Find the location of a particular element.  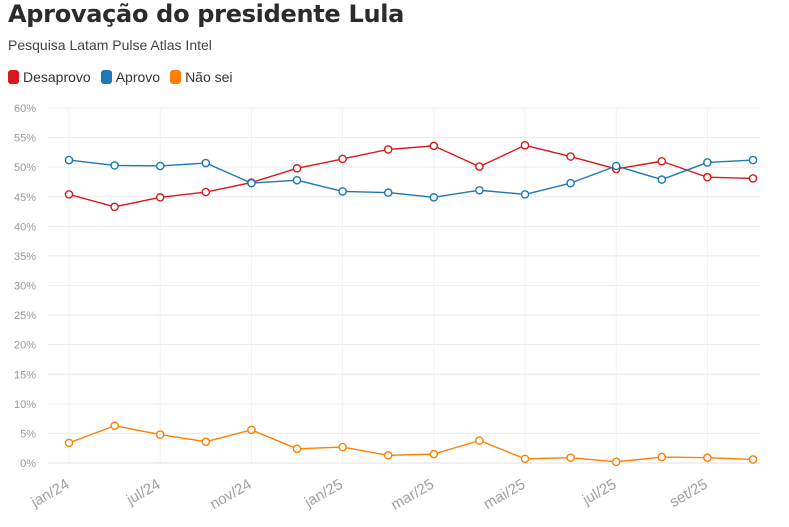

x-tick-label: jul/25 is located at coordinates (599, 492).